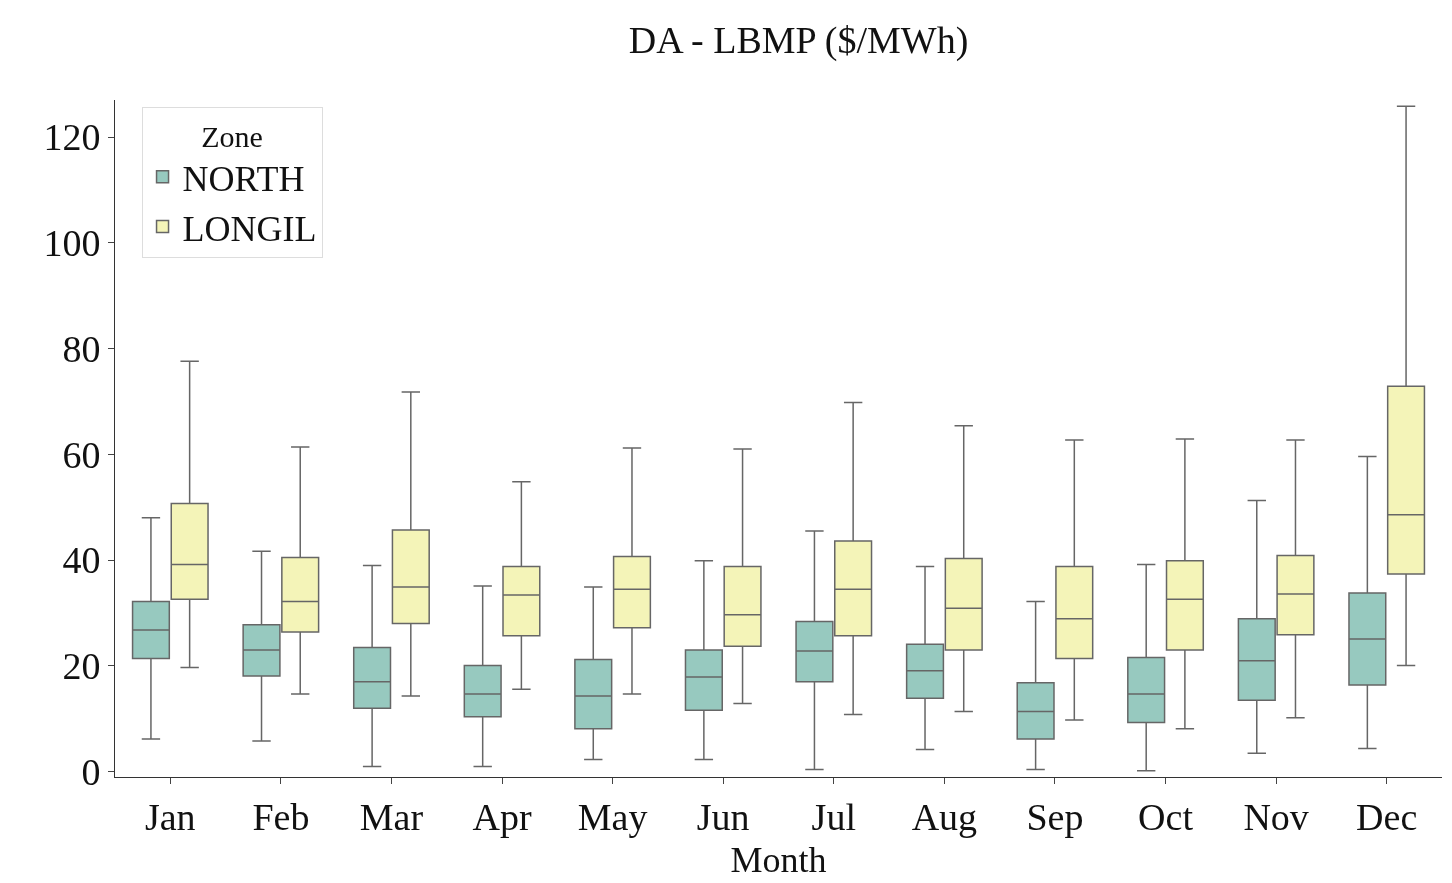 The image size is (1452, 883). What do you see at coordinates (798, 41) in the screenshot?
I see `chart-title: DA - LBMP ($/MWh)` at bounding box center [798, 41].